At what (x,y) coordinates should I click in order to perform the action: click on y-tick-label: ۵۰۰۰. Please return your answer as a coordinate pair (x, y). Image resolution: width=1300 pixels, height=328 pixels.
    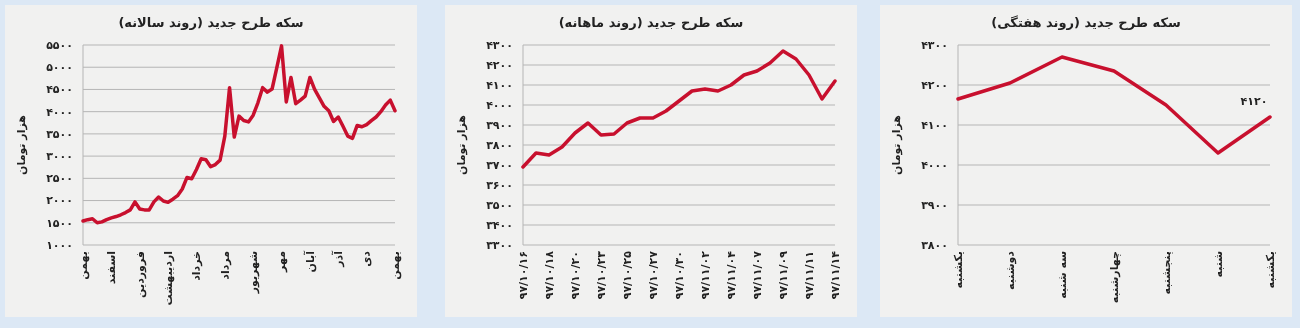
    Looking at the image, I should click on (59, 68).